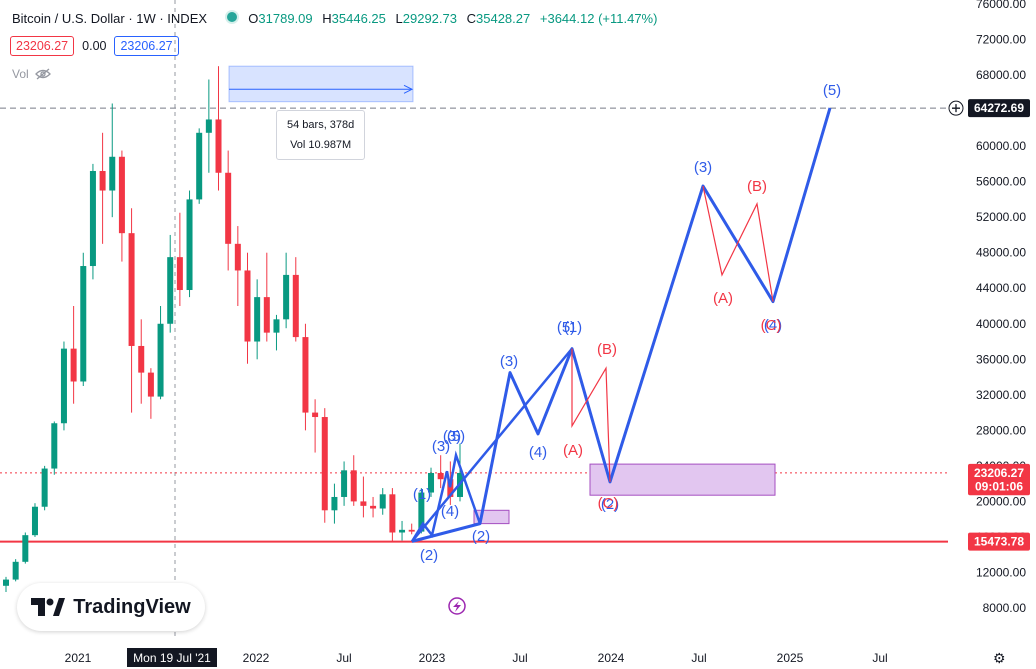 This screenshot has height=669, width=1036. I want to click on volume-legend: Vol, so click(31, 74).